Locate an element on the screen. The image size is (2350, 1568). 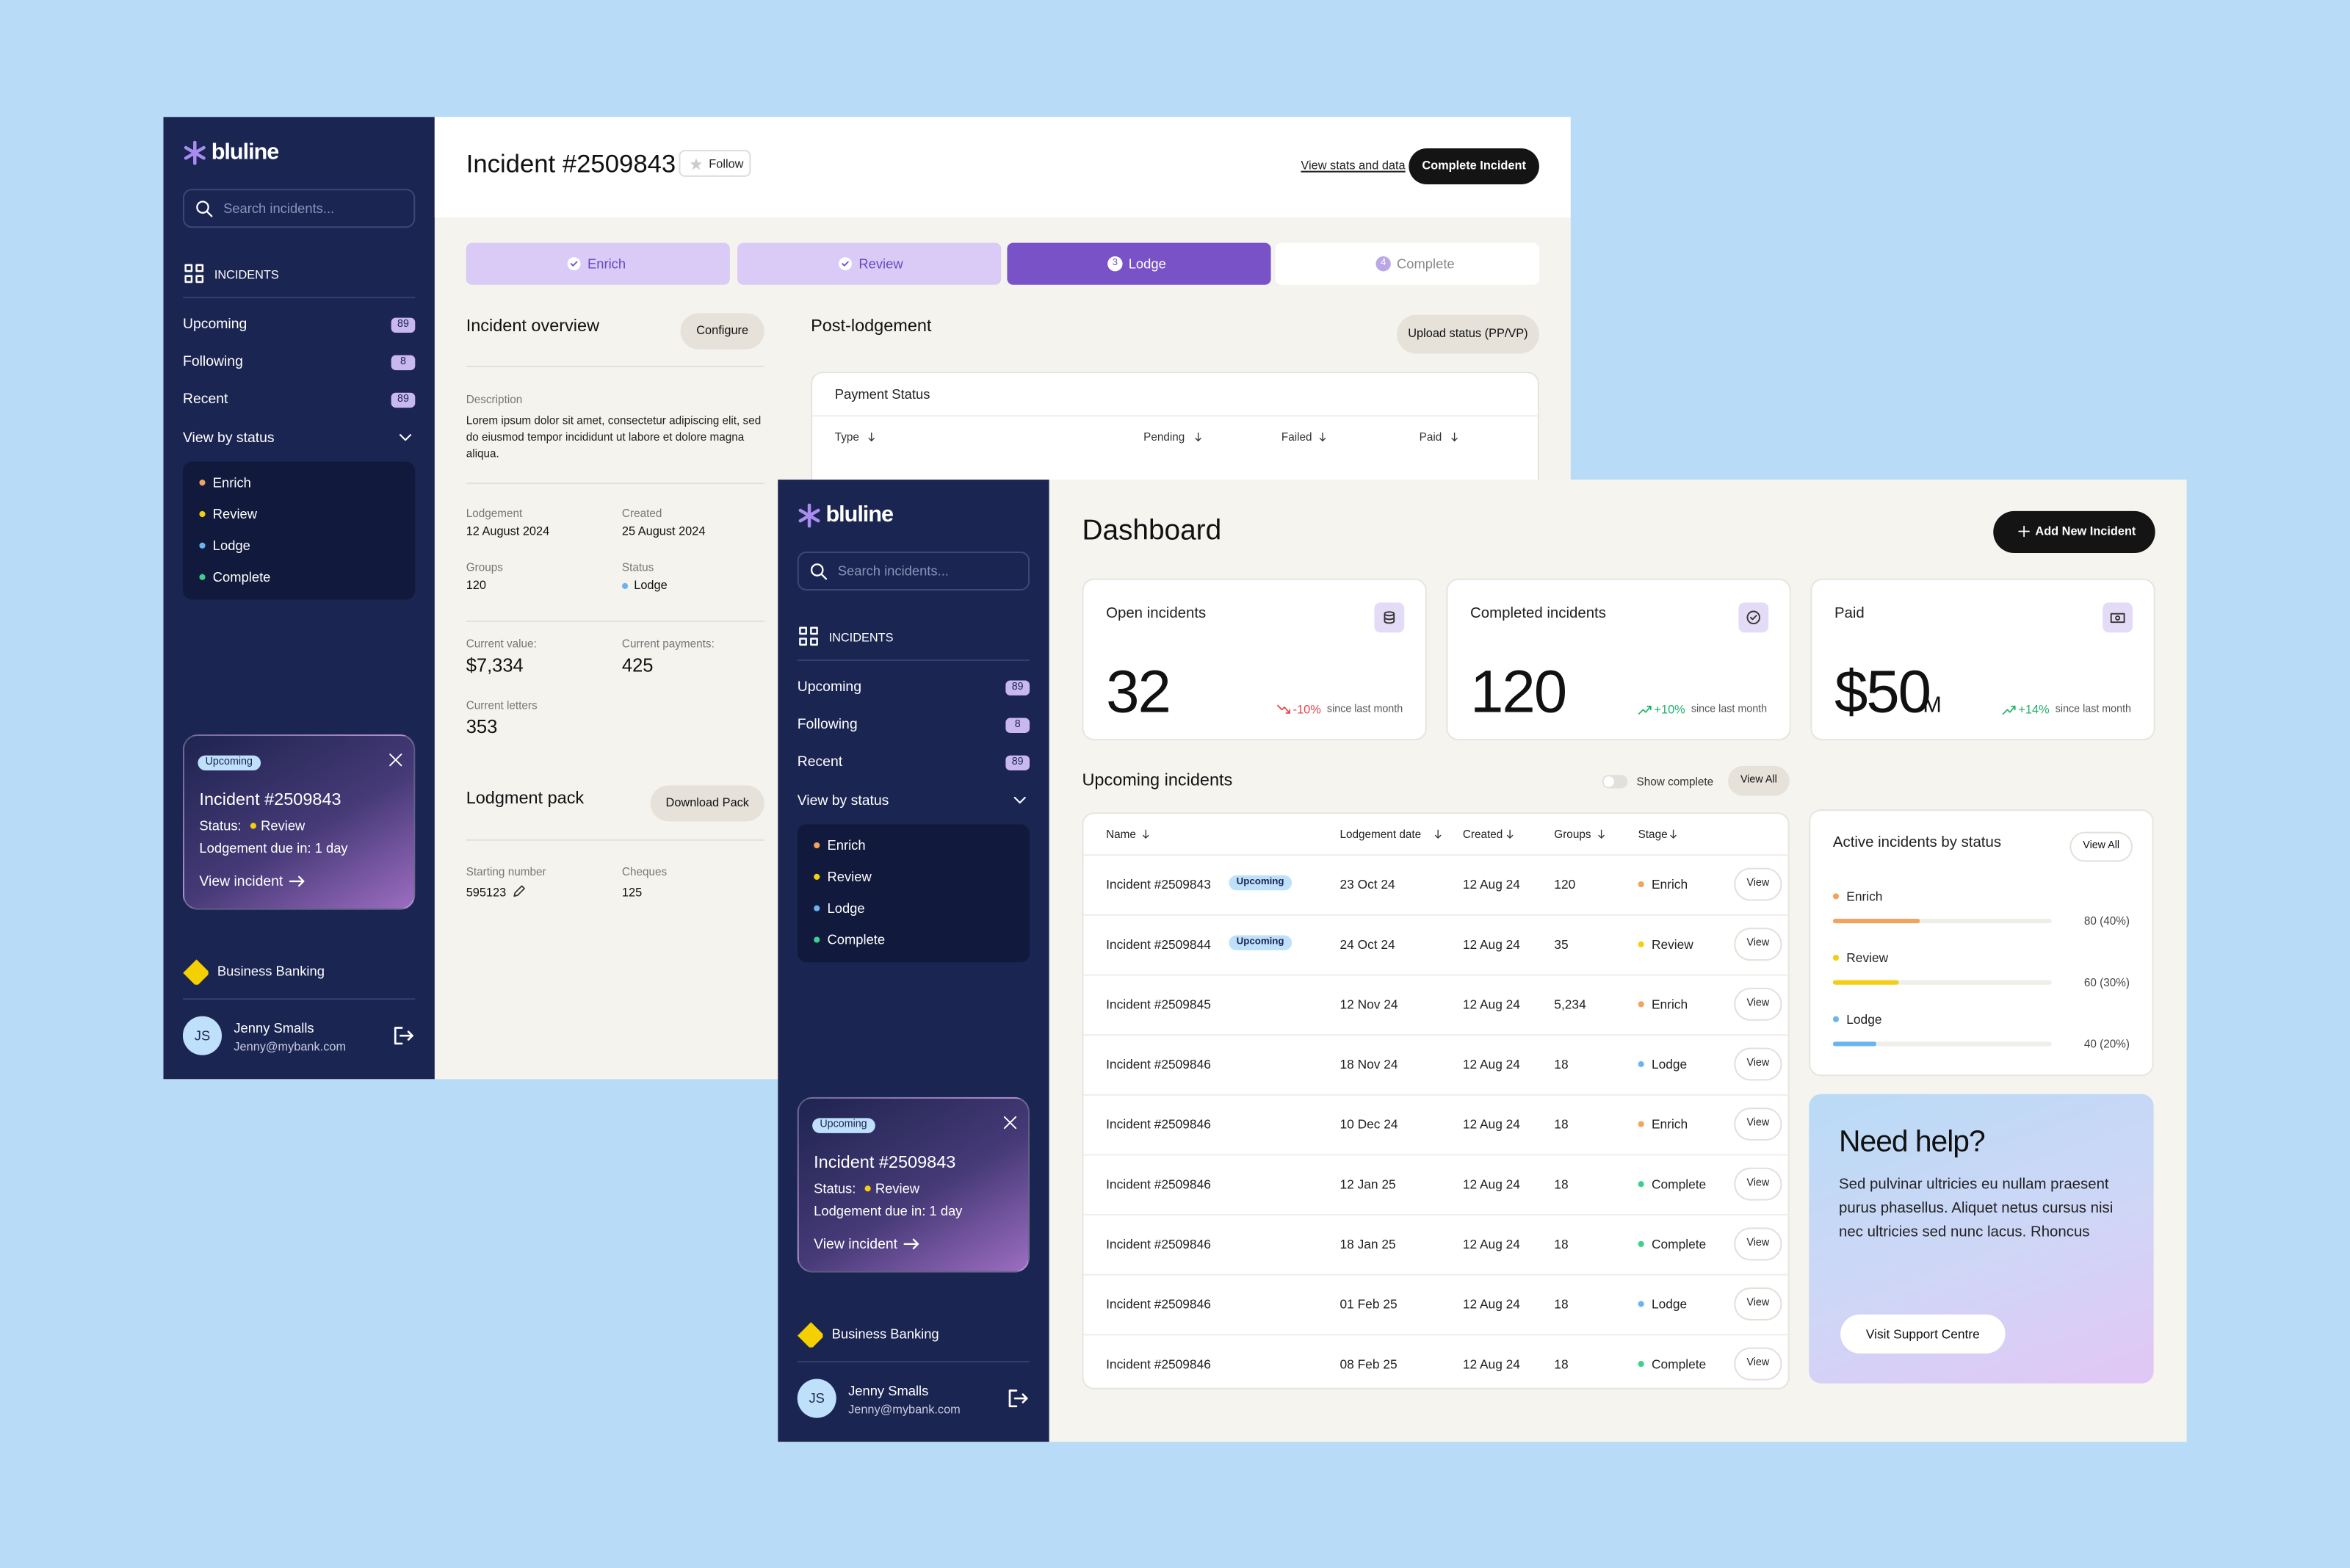
column-header: Name is located at coordinates (1121, 834).